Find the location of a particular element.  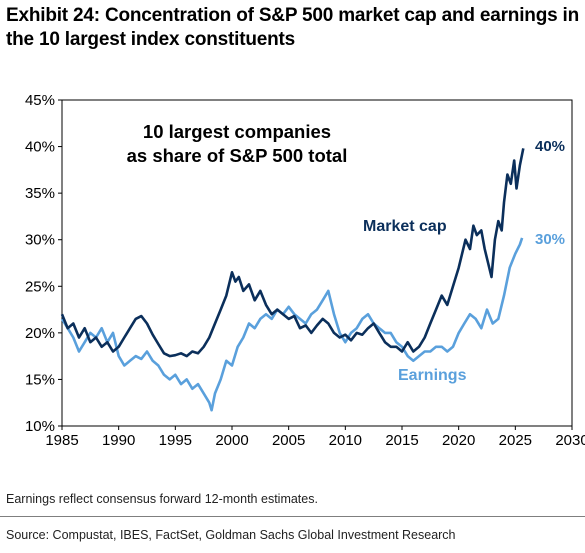

x-axis: 1985 1990 1995 2000 2005 2010 2015 2020 2025 2030 is located at coordinates (315, 437).